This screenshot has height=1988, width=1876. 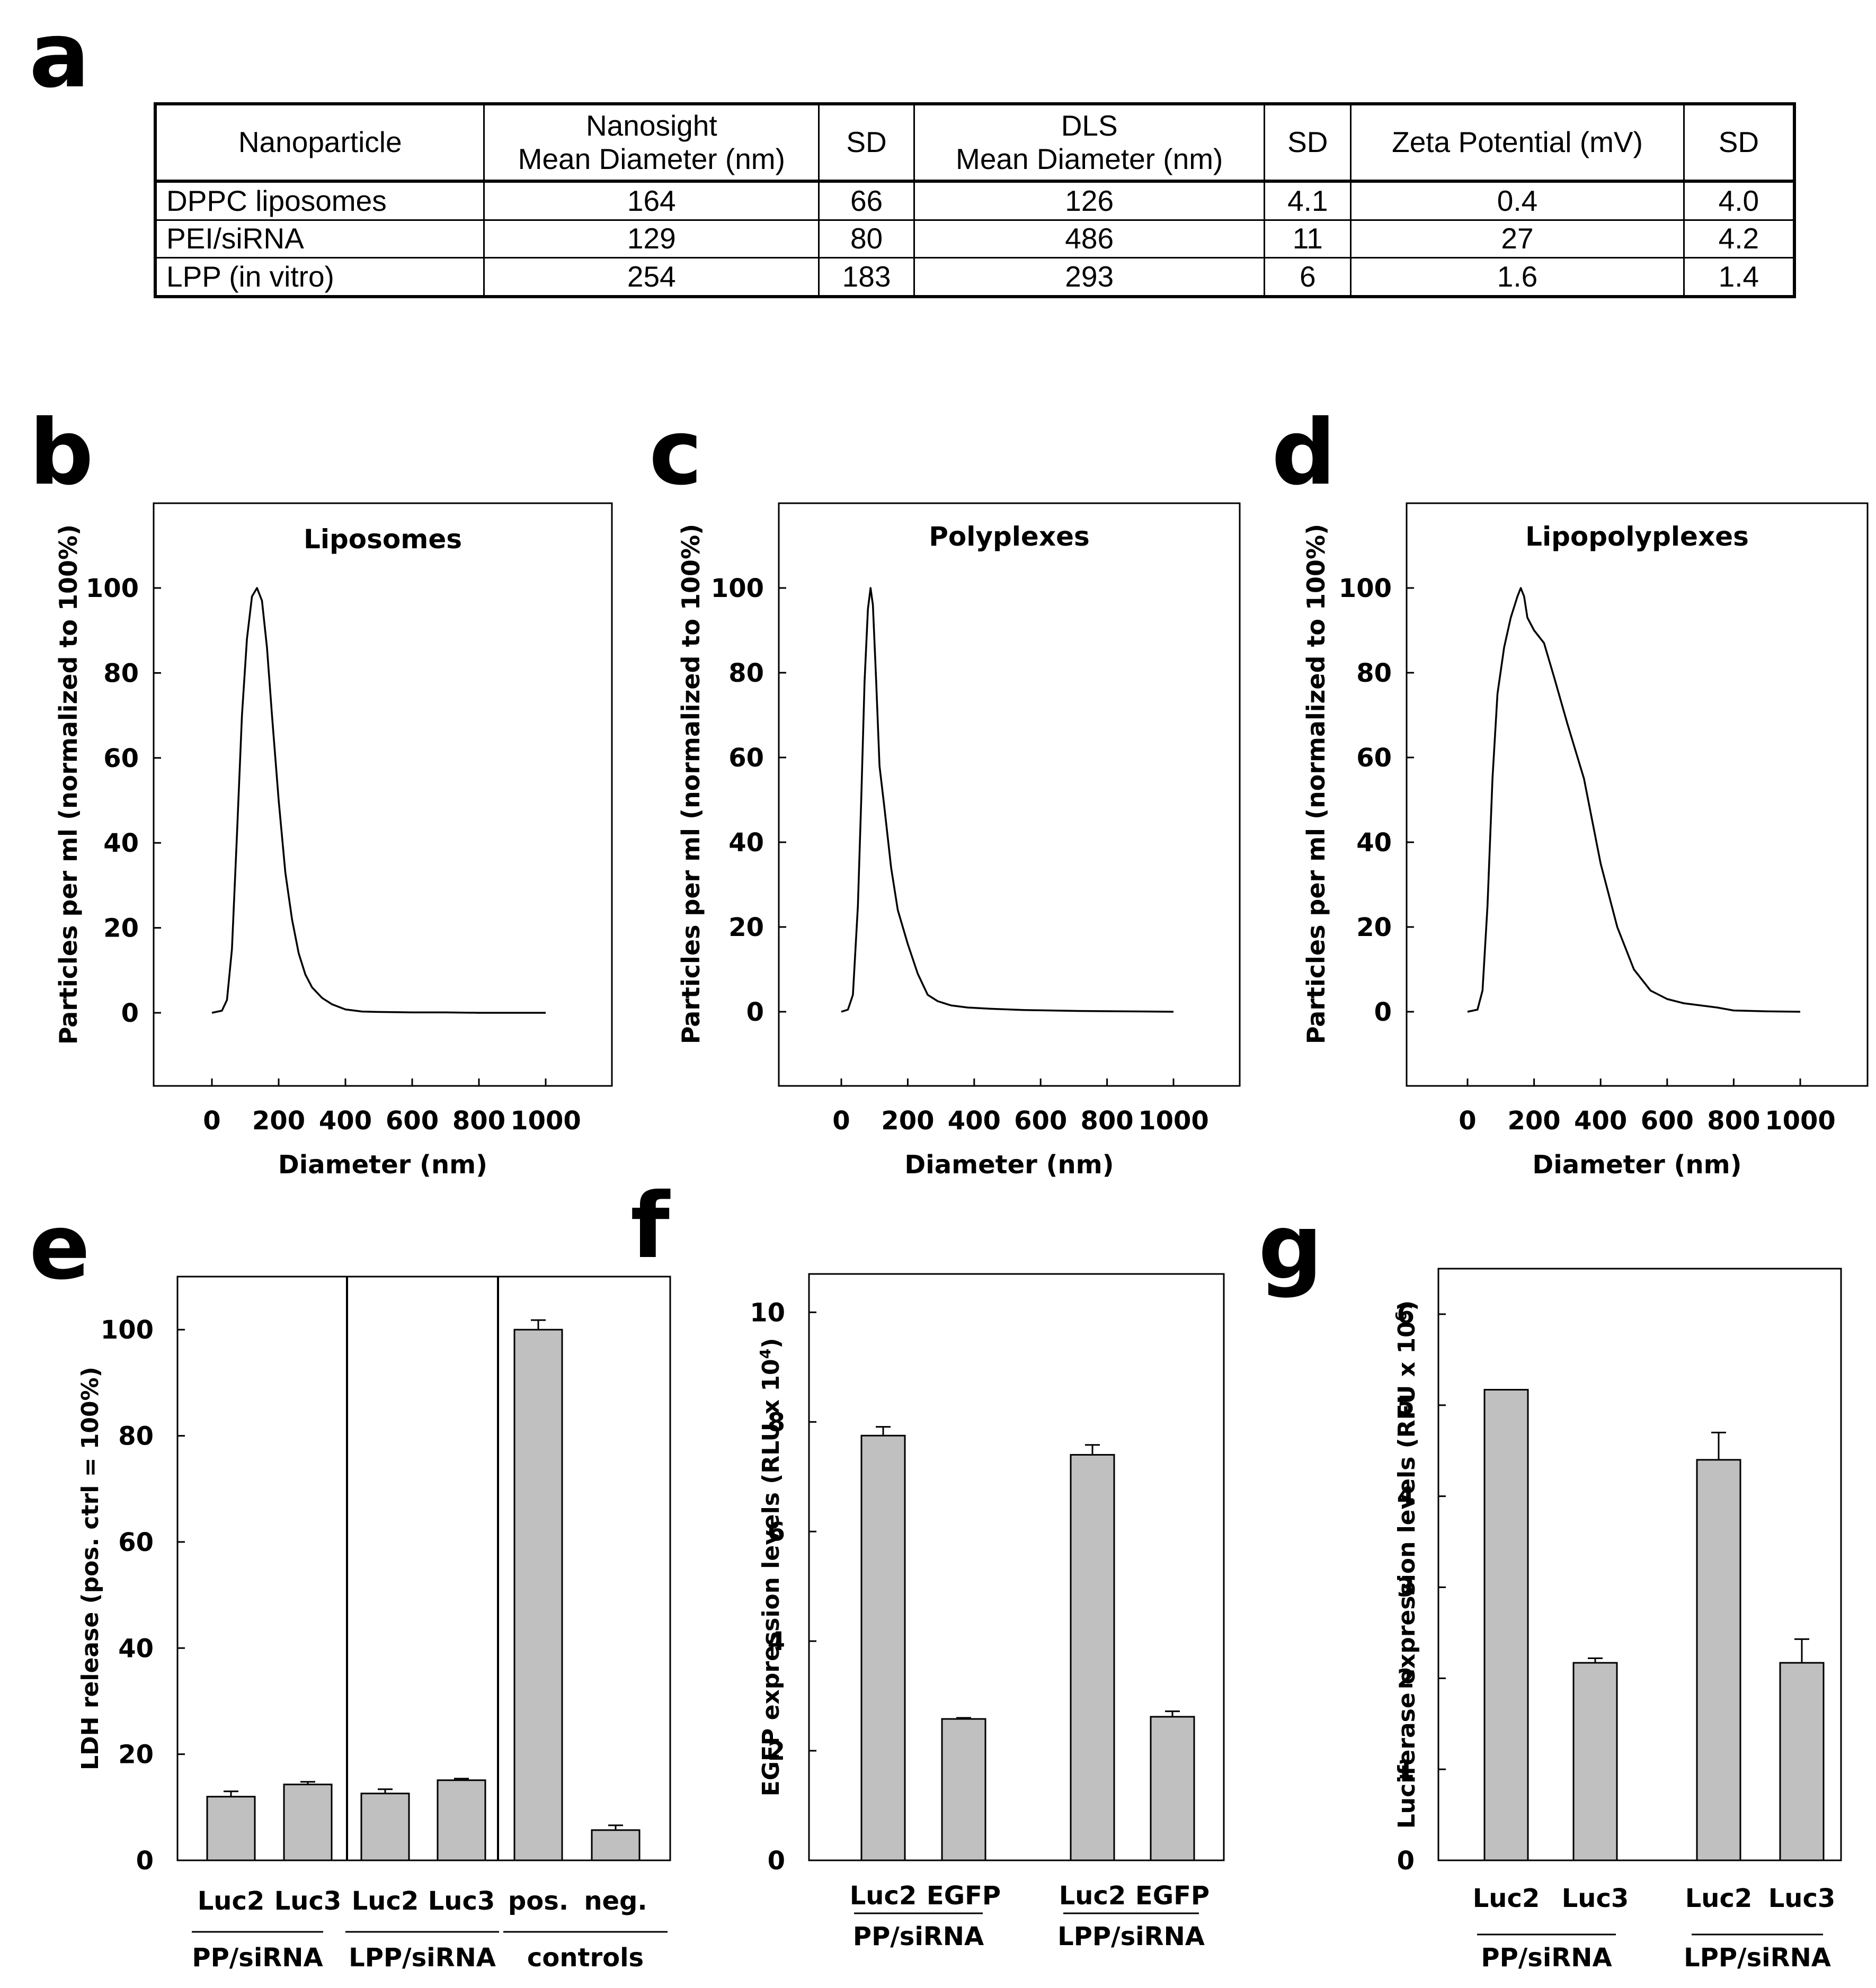 I want to click on table-cell: PEI/siRNA, so click(x=319, y=239).